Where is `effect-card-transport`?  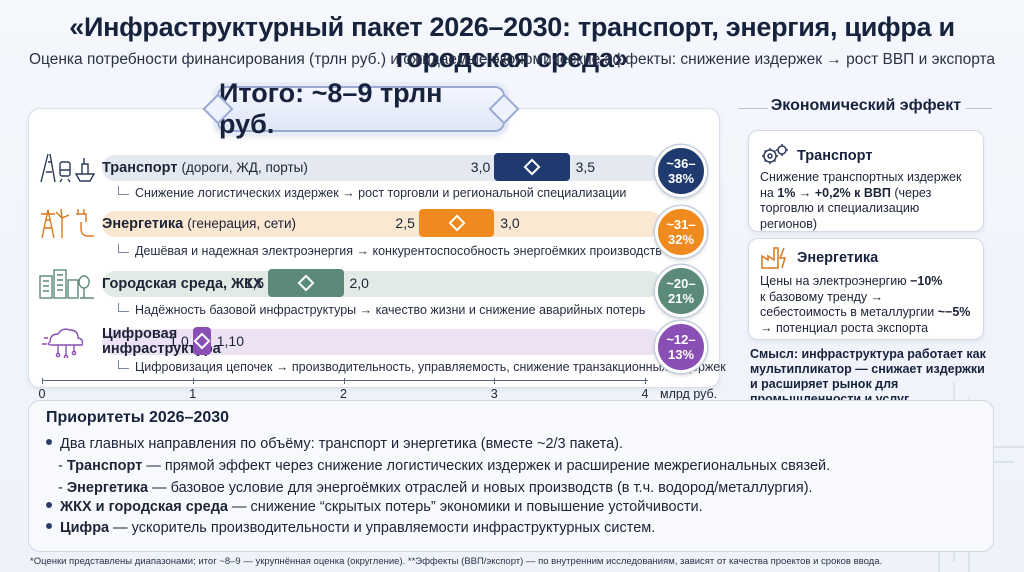
effect-card-transport is located at coordinates (866, 181).